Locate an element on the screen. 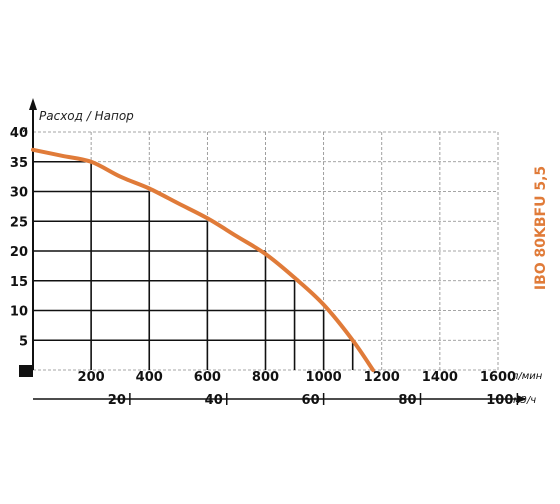 This screenshot has height=504, width=560. x-secondary-tick-label: 100 is located at coordinates (499, 400).